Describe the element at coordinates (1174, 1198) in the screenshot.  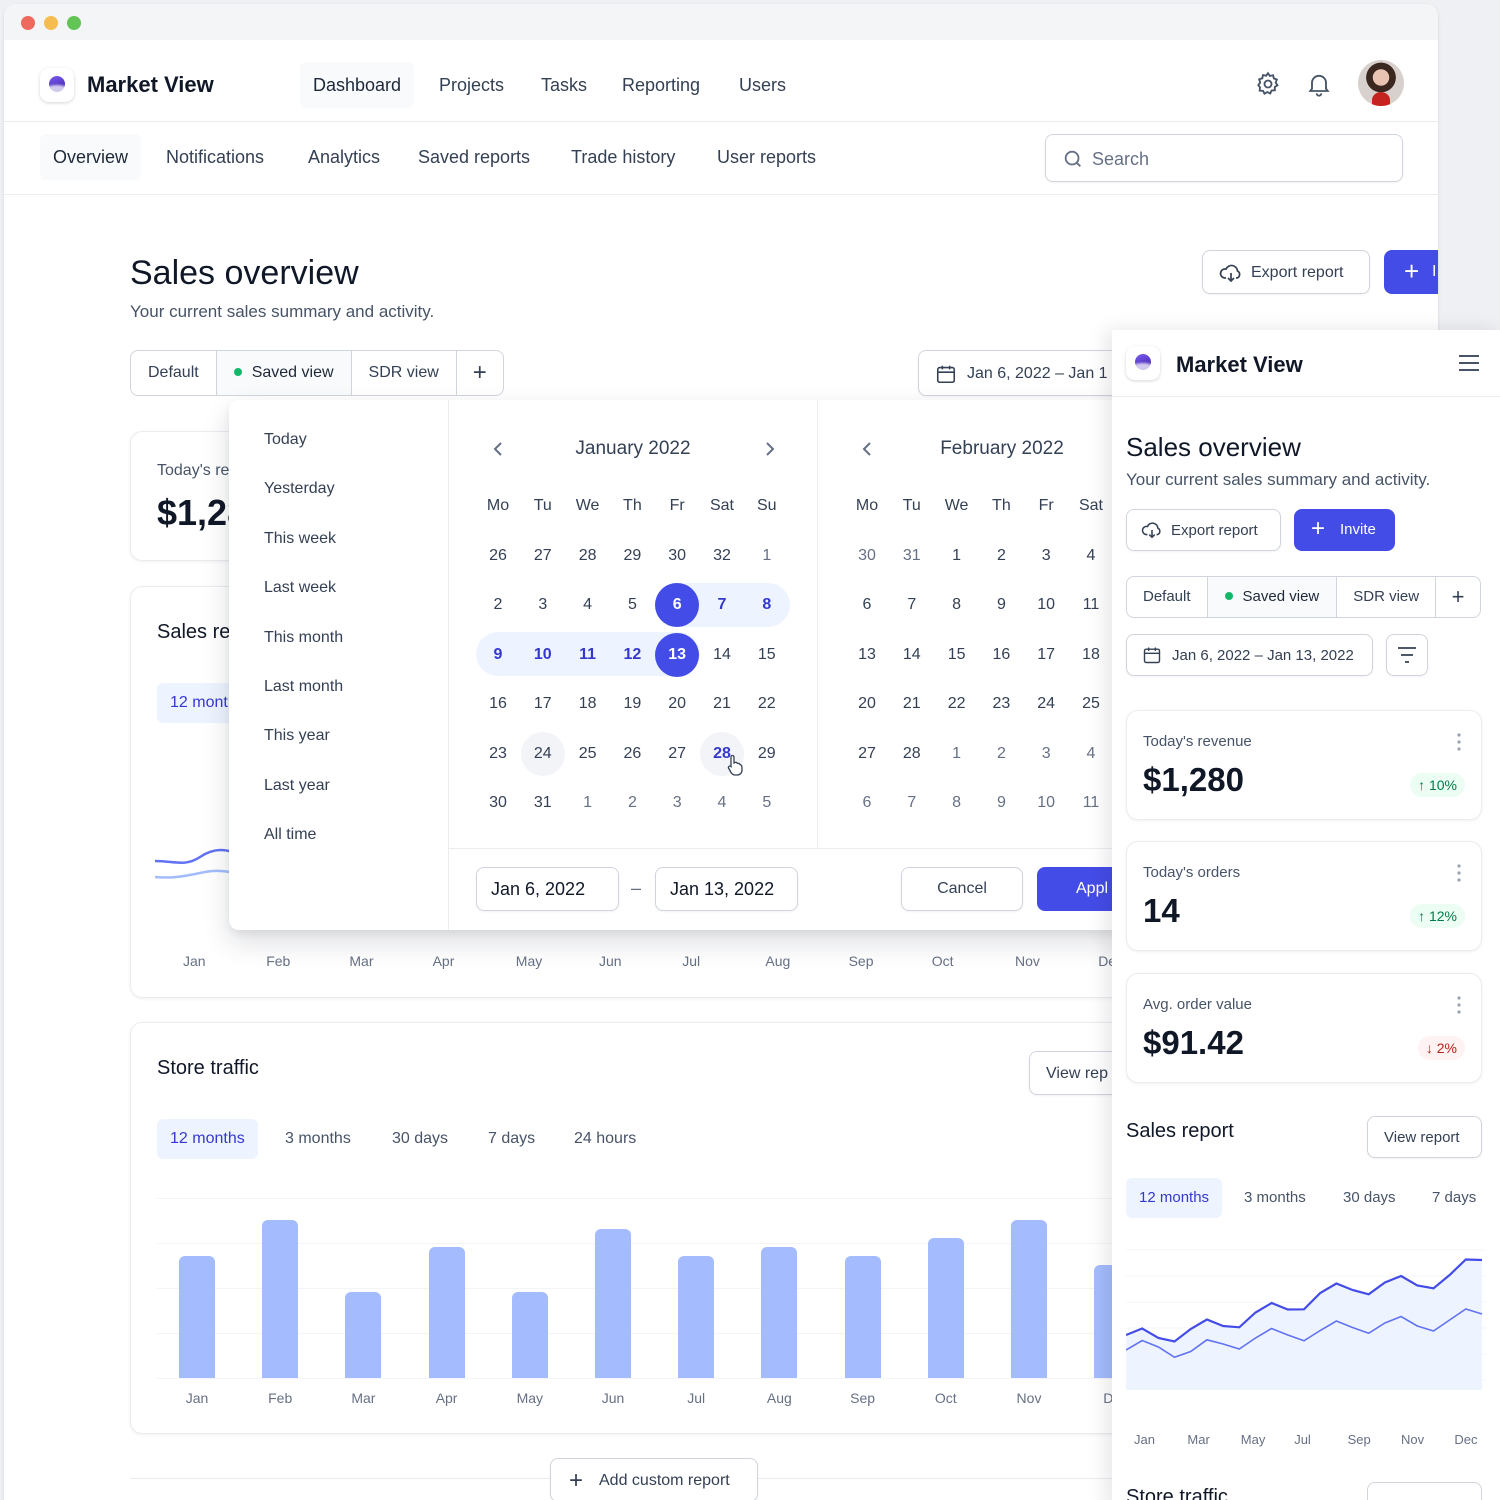
I see `mobile-range-12-months: 12 months` at that location.